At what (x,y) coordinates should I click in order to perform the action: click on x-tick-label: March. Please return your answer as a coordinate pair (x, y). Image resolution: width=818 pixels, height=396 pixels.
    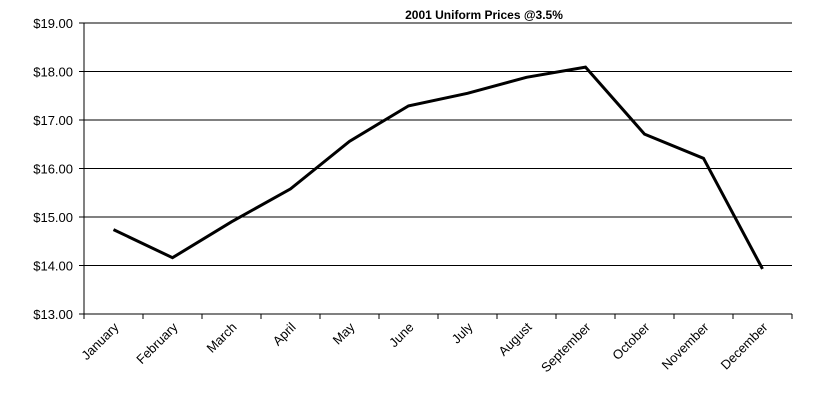
    Looking at the image, I should click on (221, 338).